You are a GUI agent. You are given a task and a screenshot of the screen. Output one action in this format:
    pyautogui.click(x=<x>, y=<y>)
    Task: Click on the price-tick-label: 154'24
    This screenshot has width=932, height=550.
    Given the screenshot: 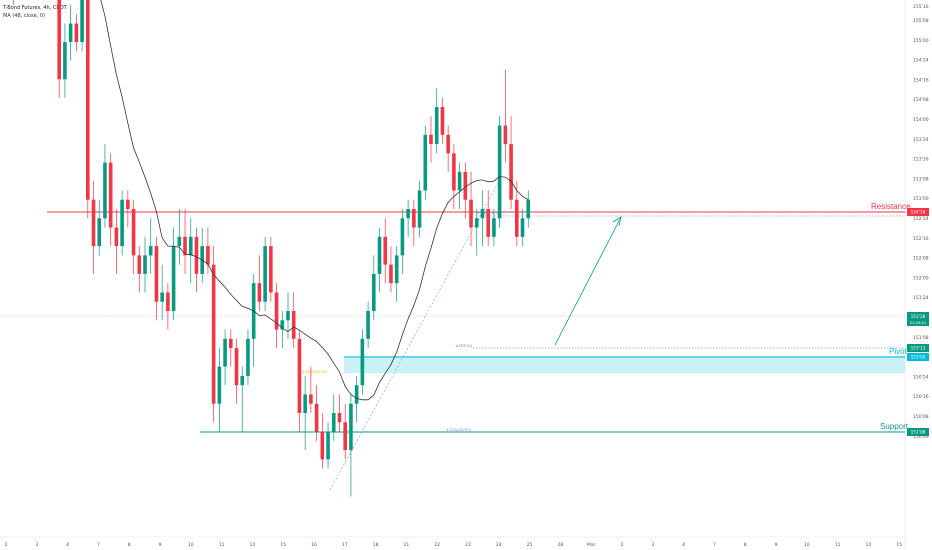 What is the action you would take?
    pyautogui.click(x=921, y=61)
    